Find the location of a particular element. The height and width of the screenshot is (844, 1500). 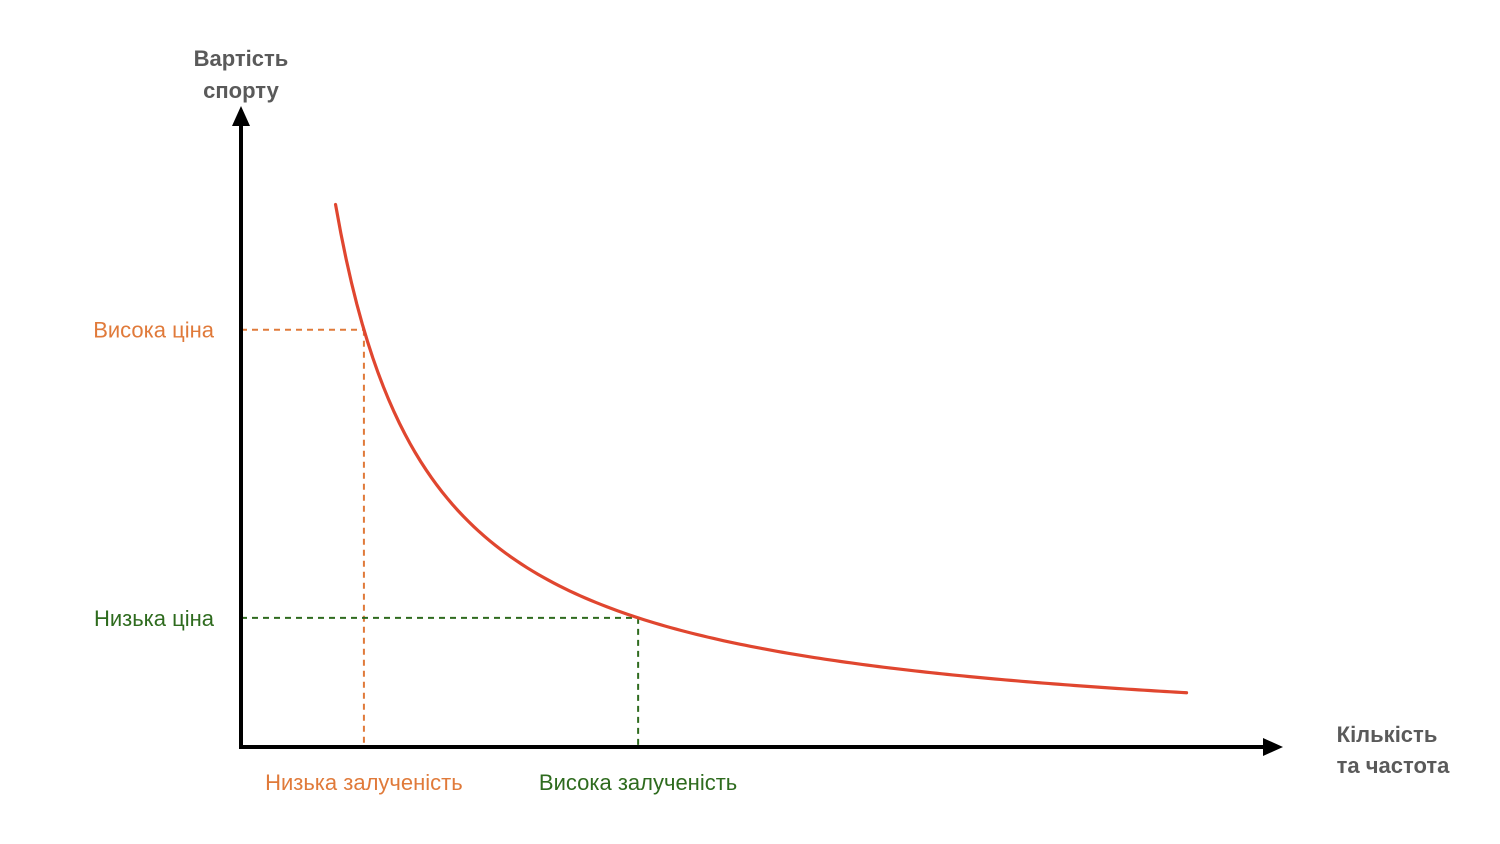

x-axis-title-line1: Кількість is located at coordinates (1387, 734).